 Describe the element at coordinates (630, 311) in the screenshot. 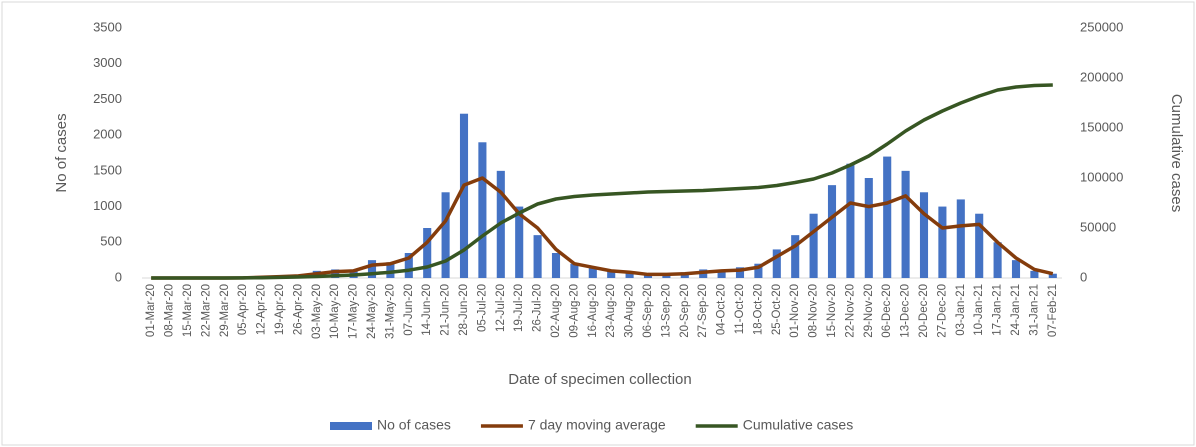

I see `x-tick-label: 30-Aug-20` at that location.